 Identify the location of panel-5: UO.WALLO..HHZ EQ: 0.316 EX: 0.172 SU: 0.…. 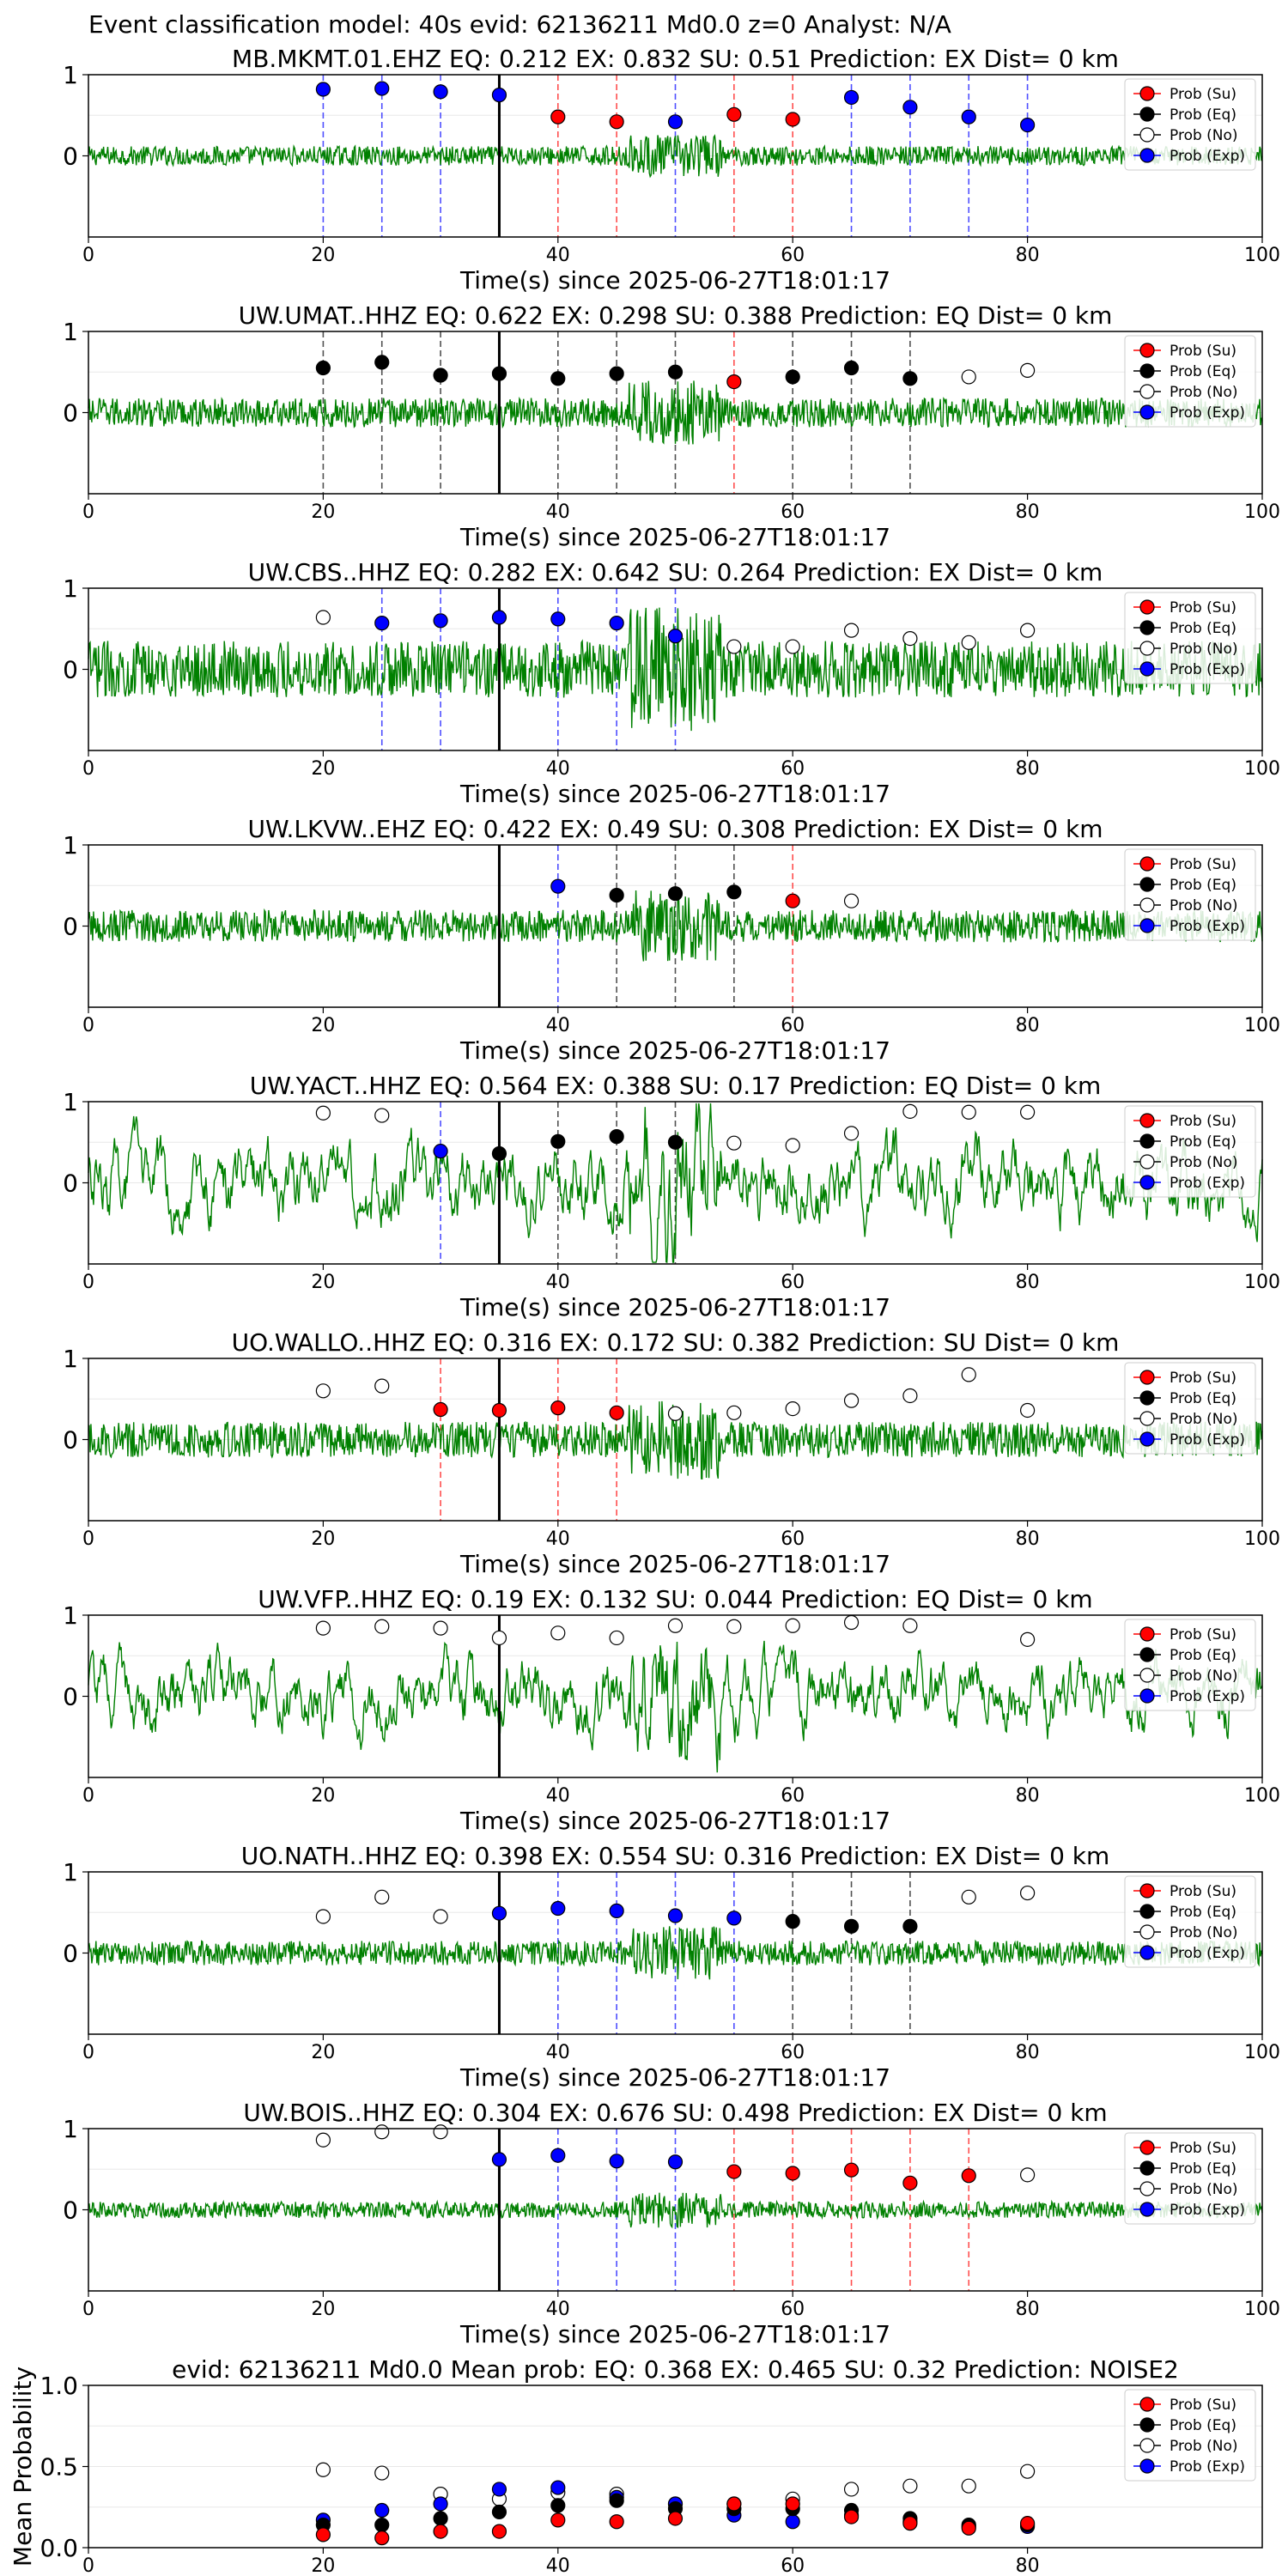
(671, 1453).